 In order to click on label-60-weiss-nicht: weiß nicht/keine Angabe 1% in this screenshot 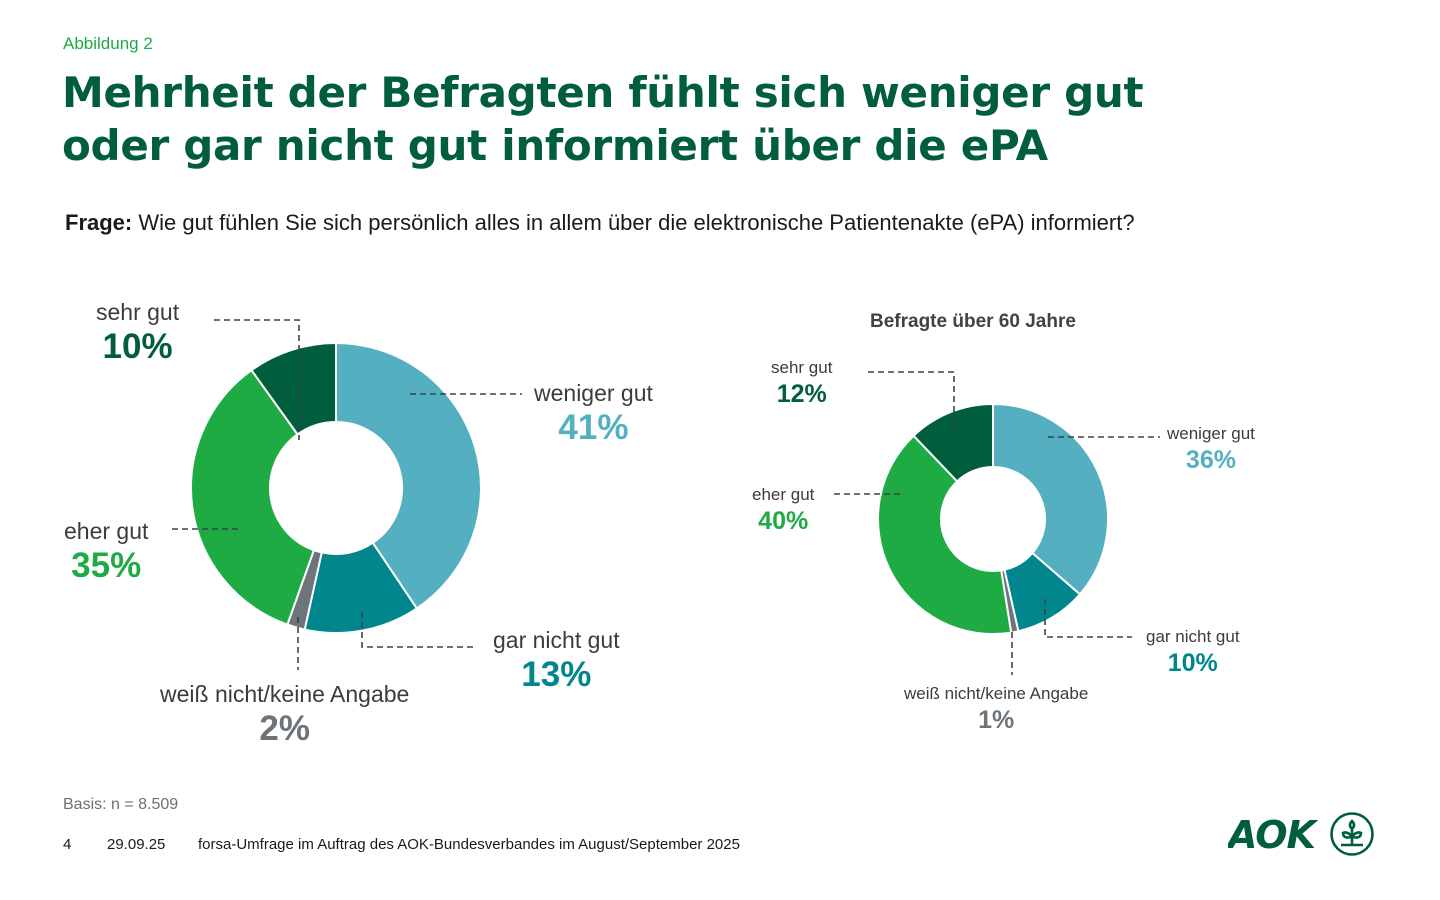, I will do `click(996, 709)`.